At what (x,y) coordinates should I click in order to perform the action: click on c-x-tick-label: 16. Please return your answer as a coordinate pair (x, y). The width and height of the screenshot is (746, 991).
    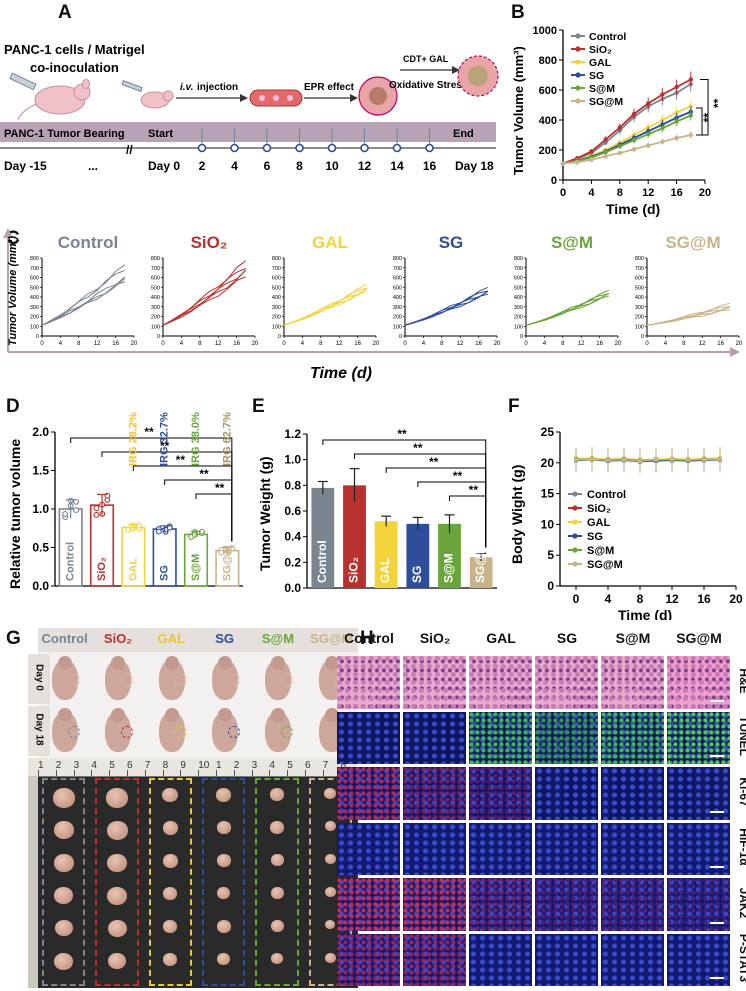
    Looking at the image, I should click on (599, 344).